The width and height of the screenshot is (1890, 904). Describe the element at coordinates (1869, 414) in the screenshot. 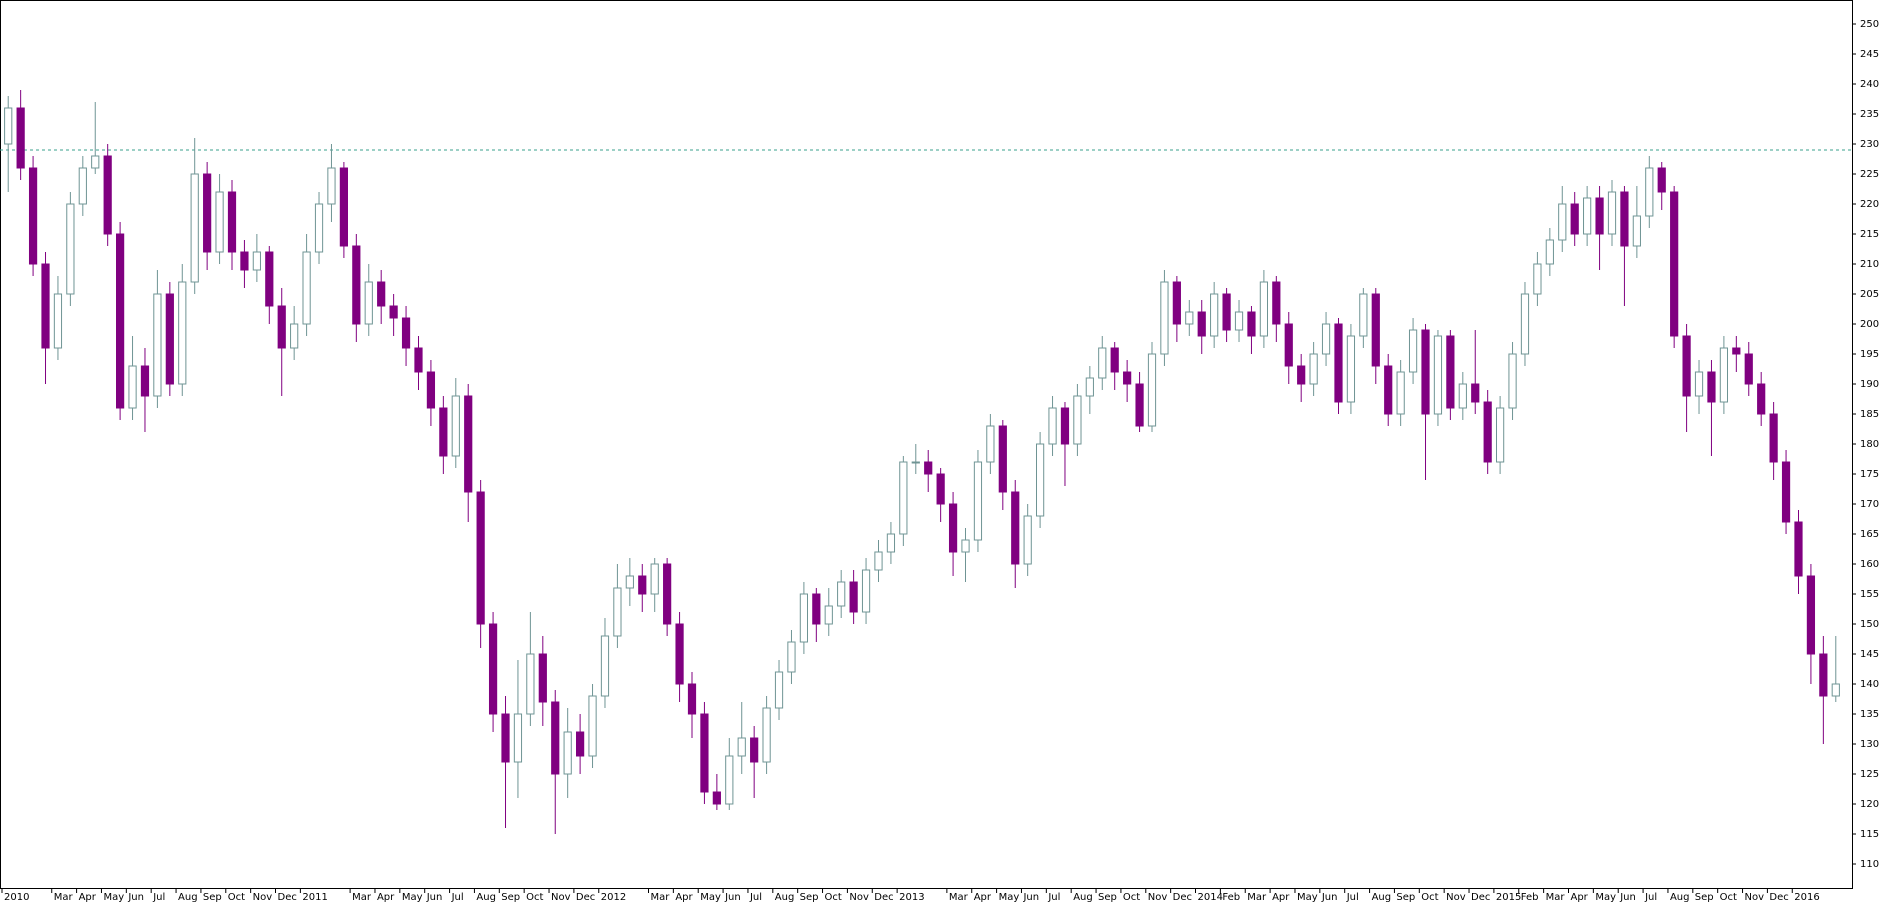

I see `y-tick-label: 185` at that location.